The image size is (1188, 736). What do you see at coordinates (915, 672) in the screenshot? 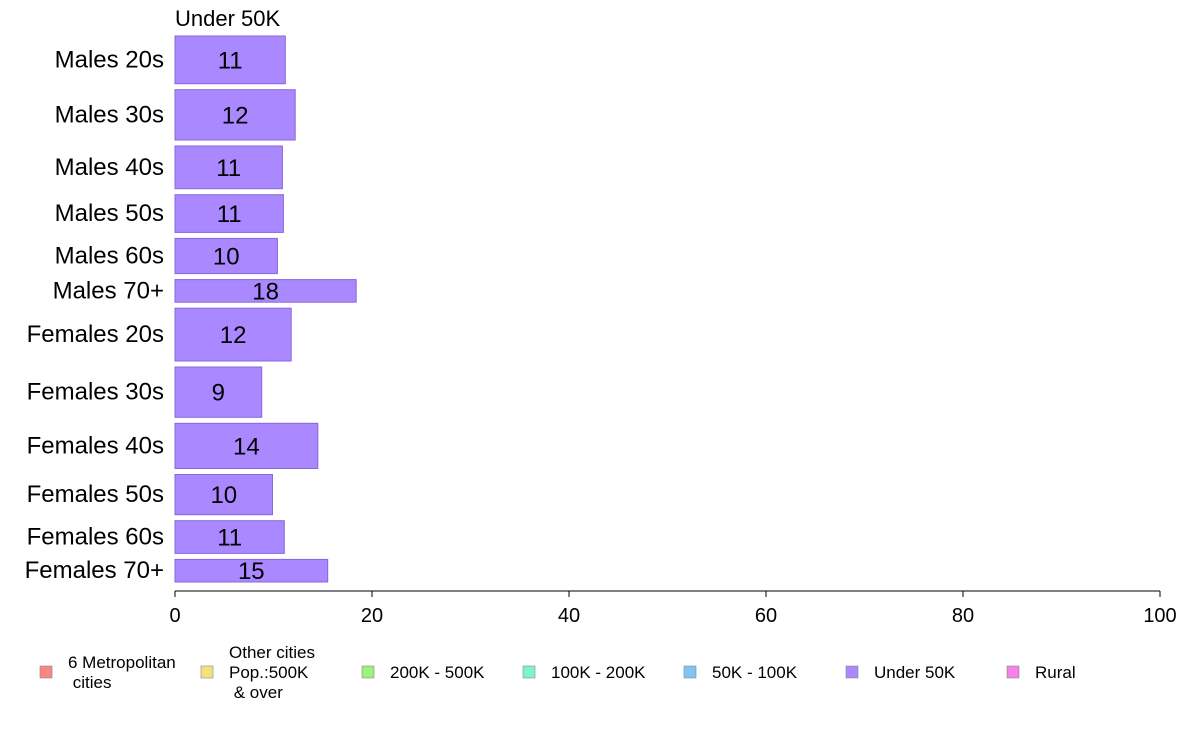
I see `legend-label: Under 50K` at bounding box center [915, 672].